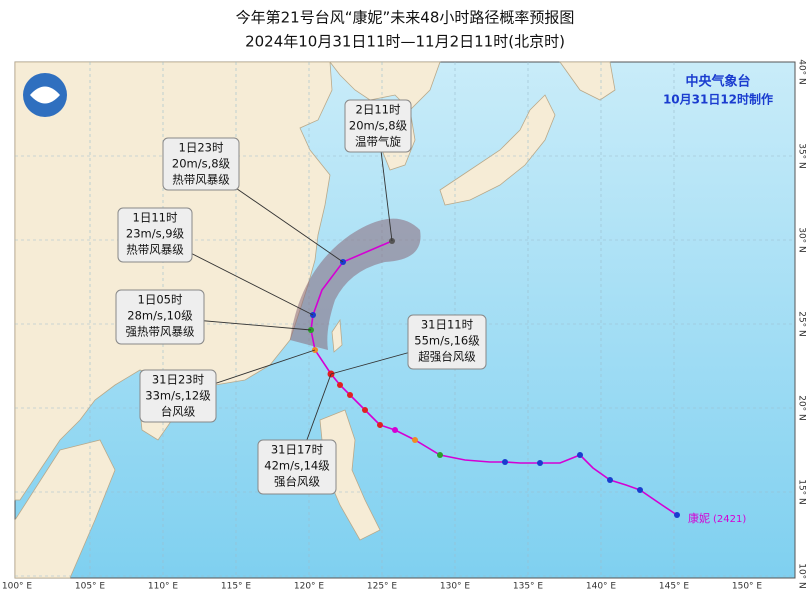 This screenshot has height=609, width=810. Describe the element at coordinates (236, 587) in the screenshot. I see `longitude-label: 115° E` at that location.